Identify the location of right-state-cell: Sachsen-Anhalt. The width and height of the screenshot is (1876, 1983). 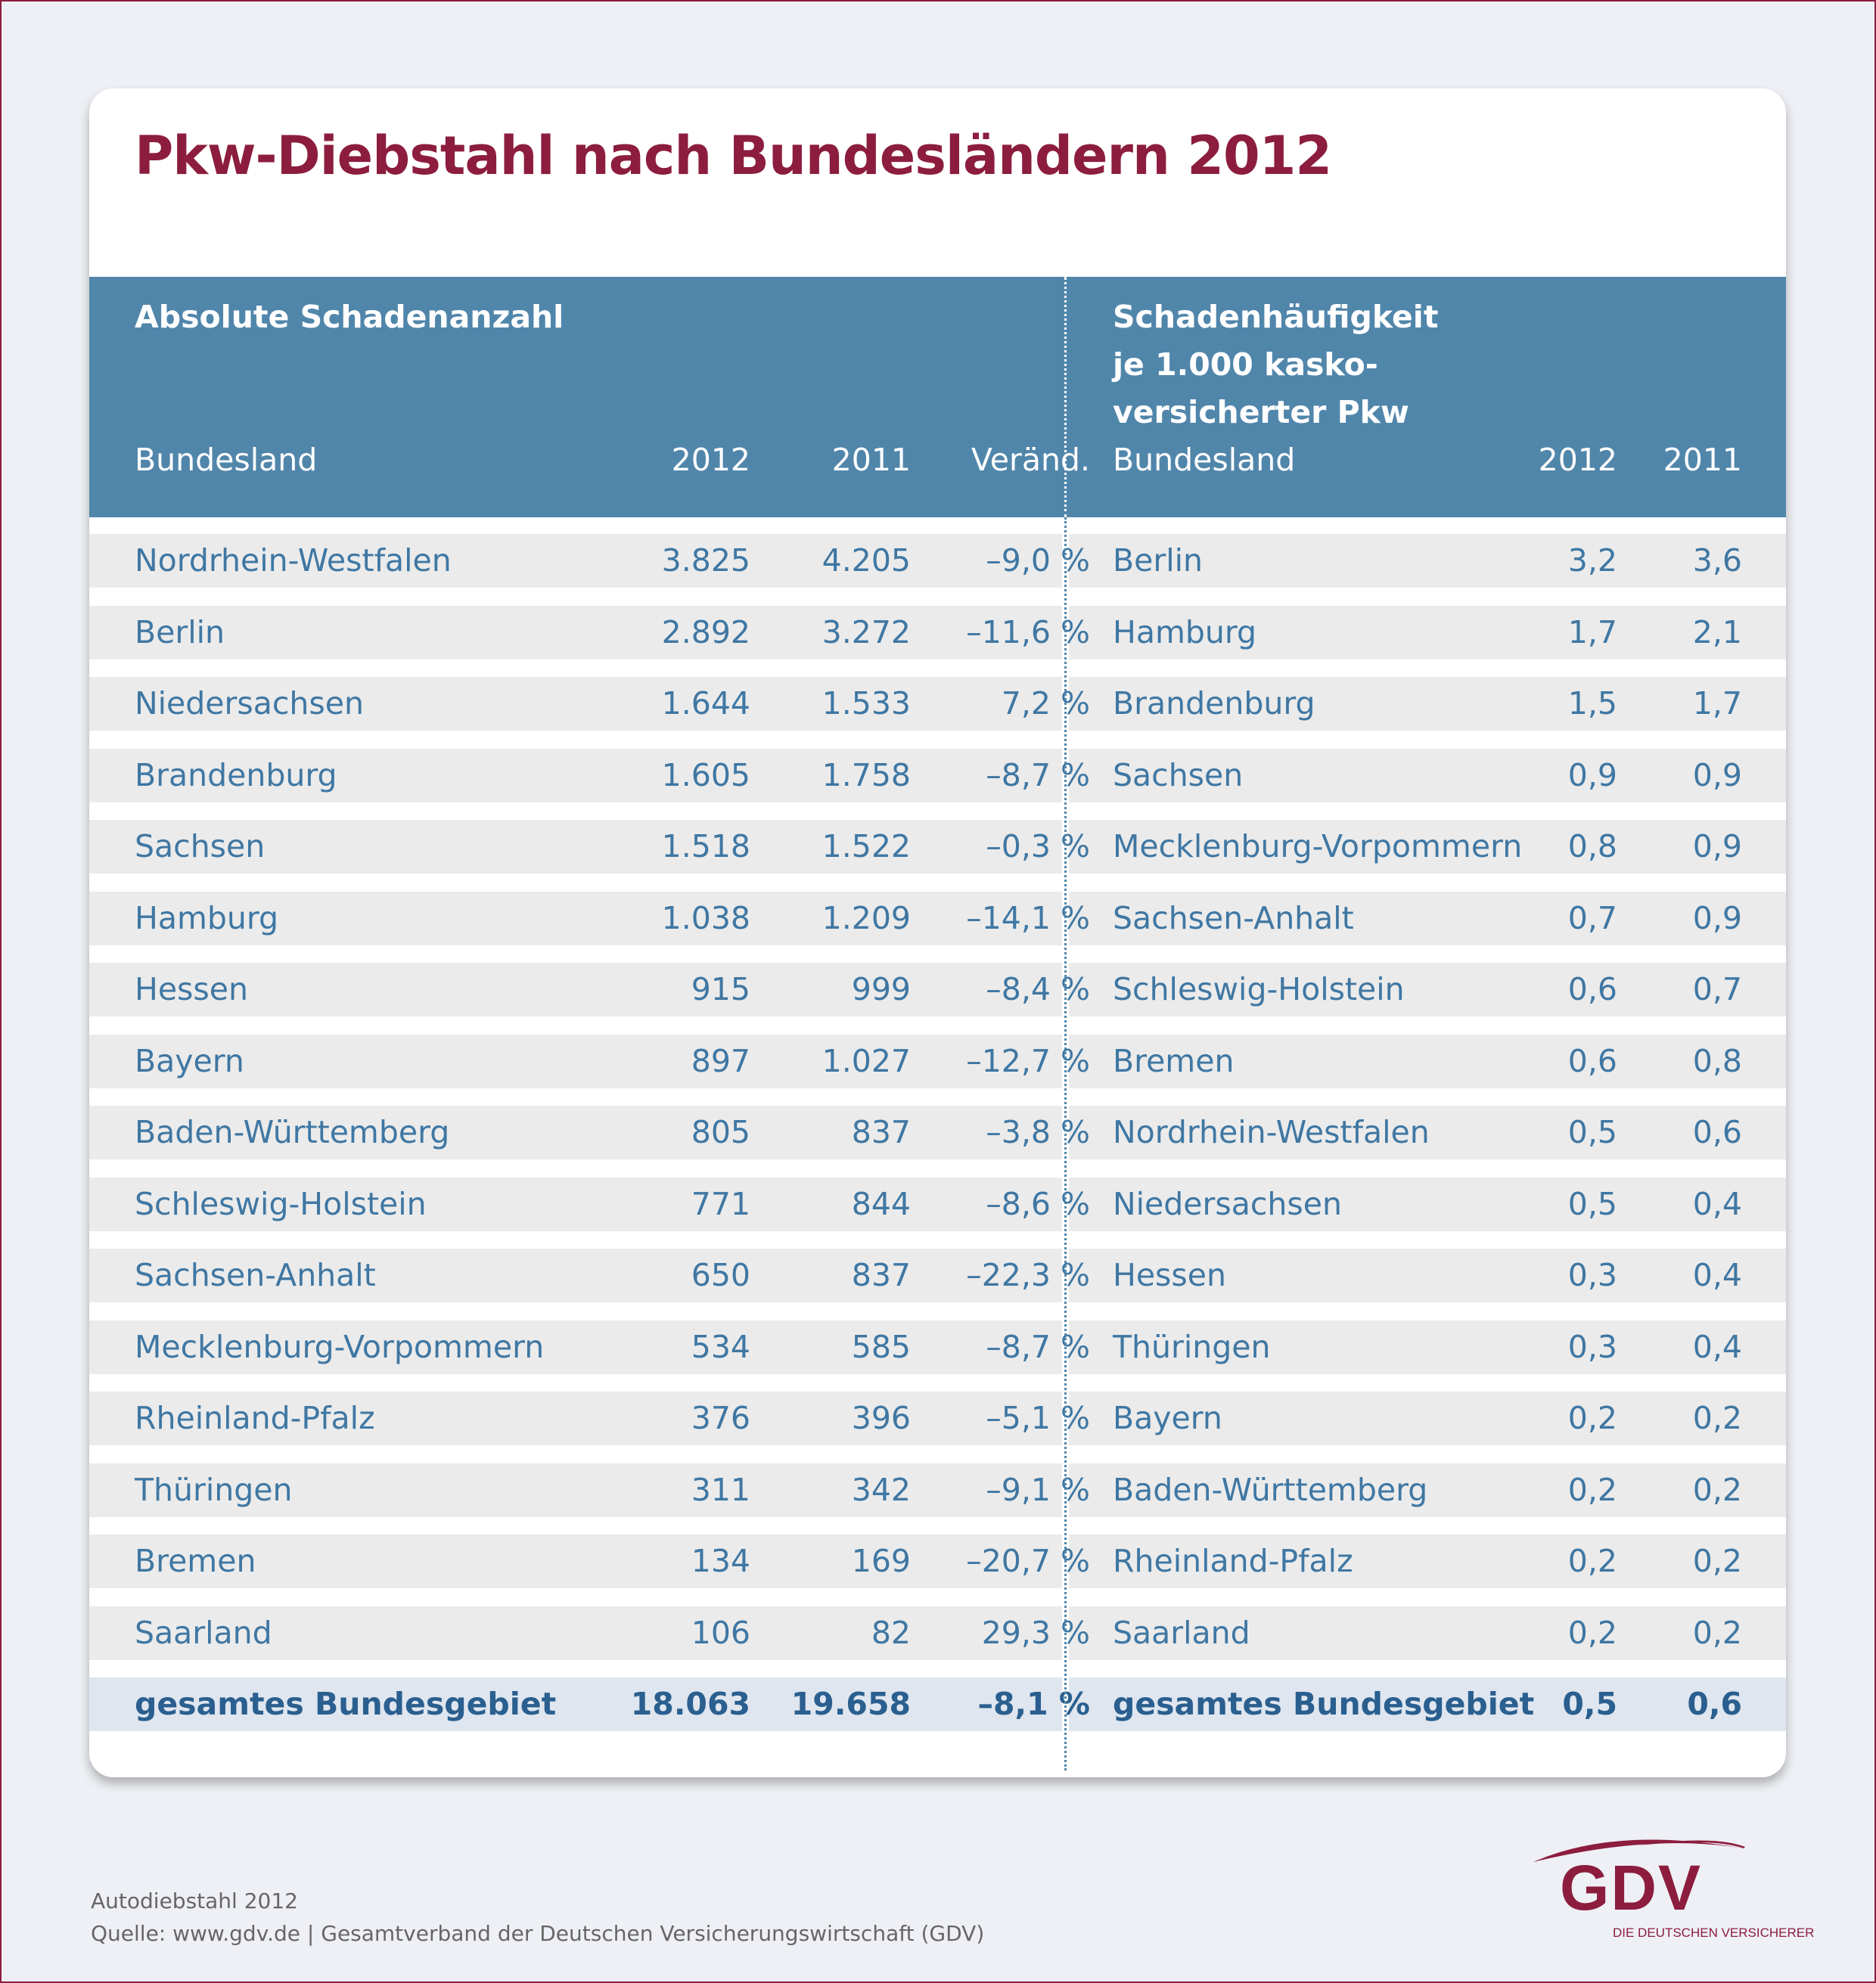
(1233, 918).